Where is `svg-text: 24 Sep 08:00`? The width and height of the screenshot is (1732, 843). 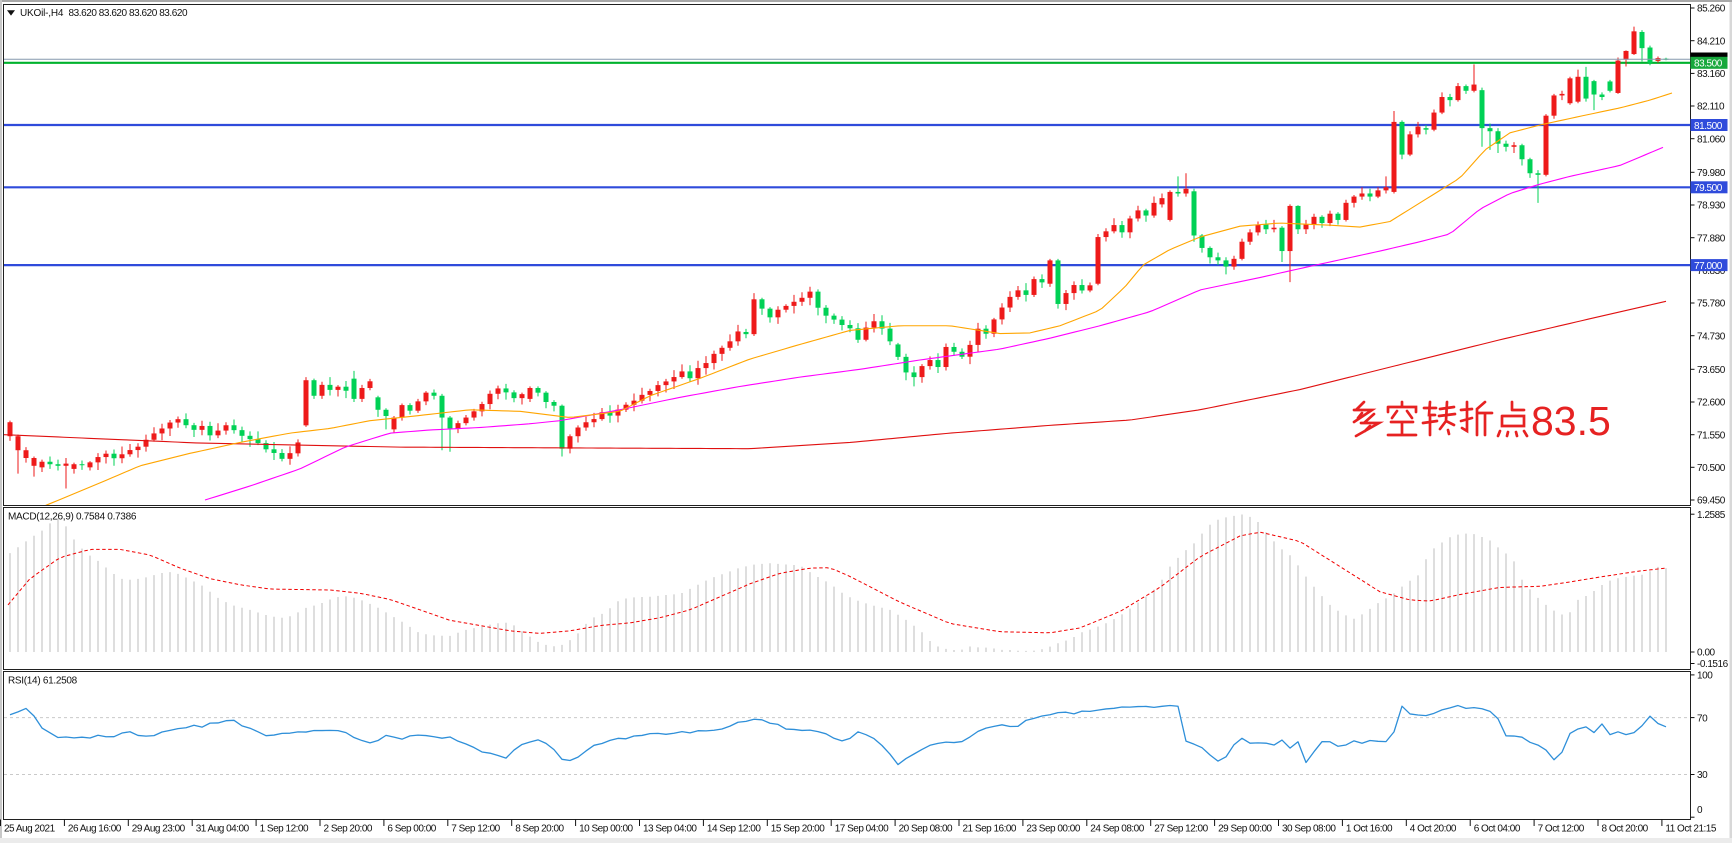
svg-text: 24 Sep 08:00 is located at coordinates (1117, 829).